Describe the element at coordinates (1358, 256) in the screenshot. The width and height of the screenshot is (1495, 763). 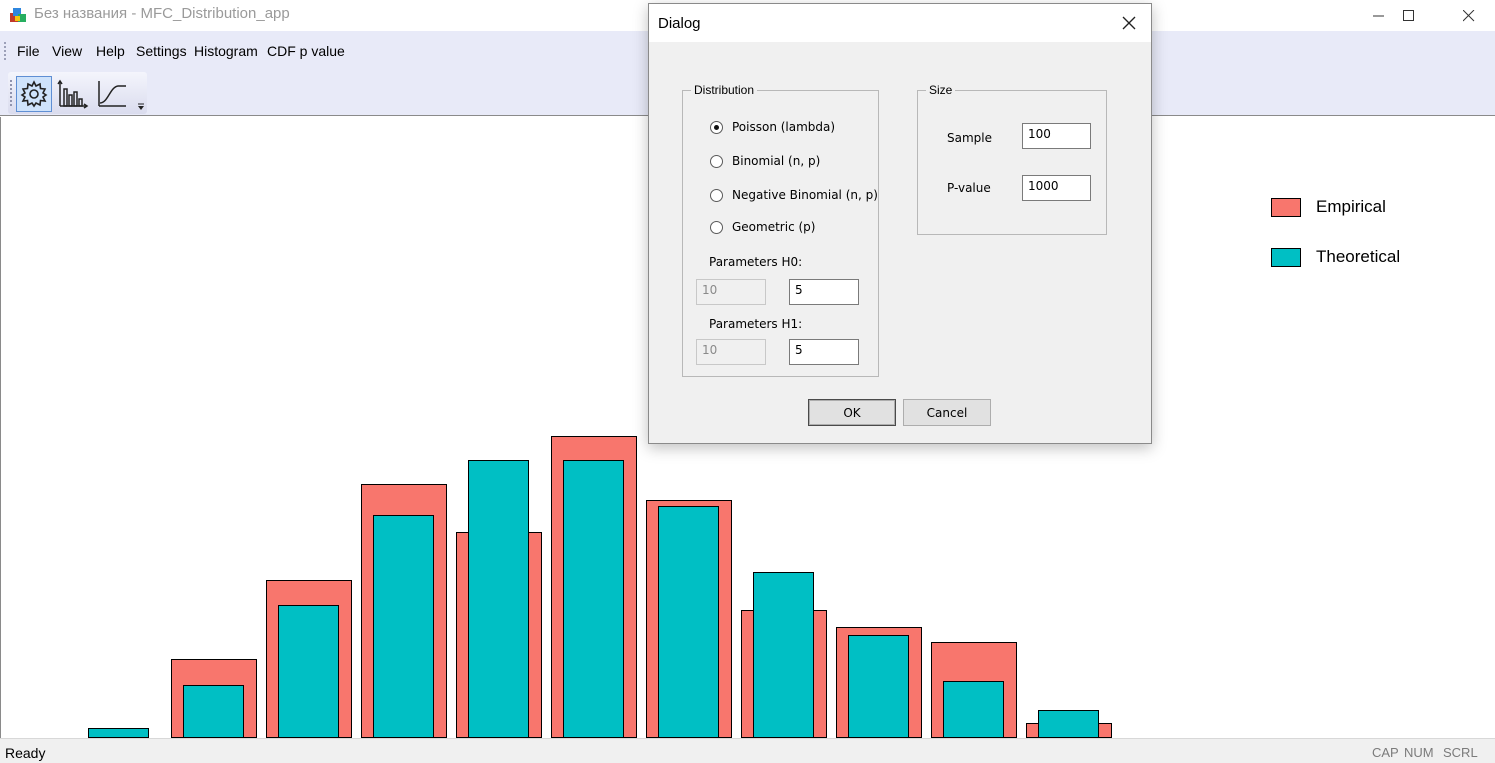
I see `legend-label-theoretical: Theoretical` at that location.